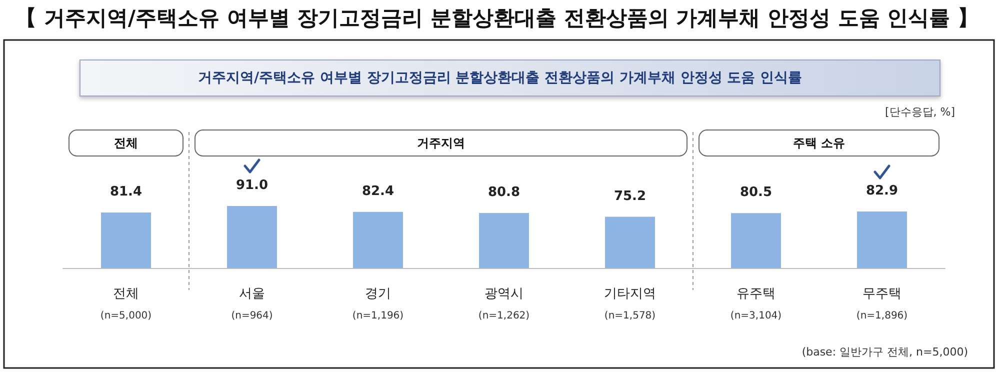  What do you see at coordinates (441, 143) in the screenshot?
I see `text: 거주지역` at bounding box center [441, 143].